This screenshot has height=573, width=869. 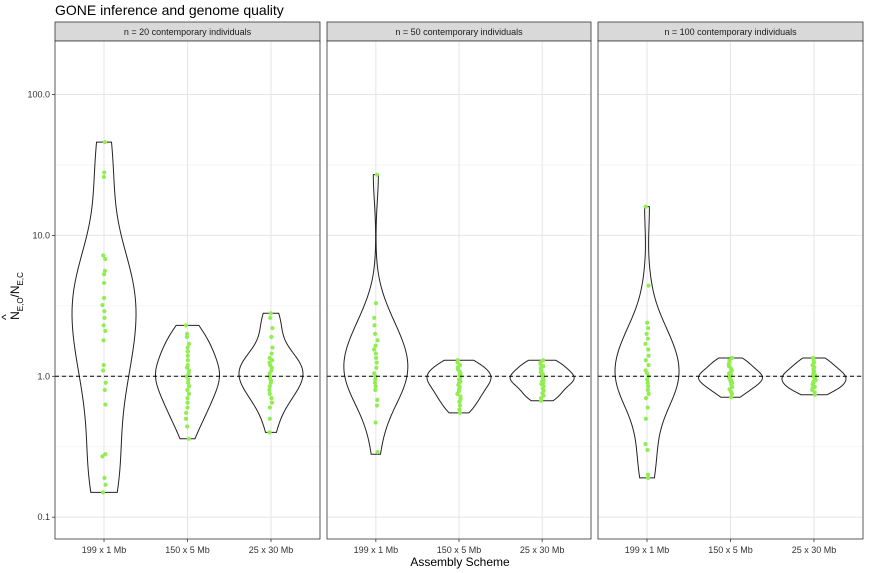 I want to click on y-axis-title-sep: /N, so click(x=15, y=291).